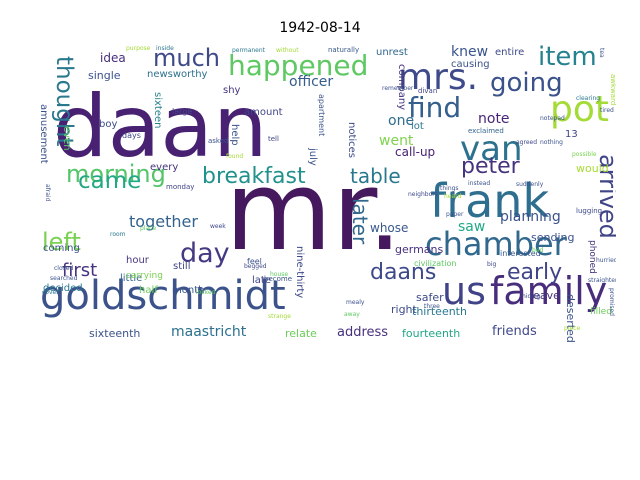 The image size is (640, 480). Describe the element at coordinates (249, 50) in the screenshot. I see `word: permanent` at that location.